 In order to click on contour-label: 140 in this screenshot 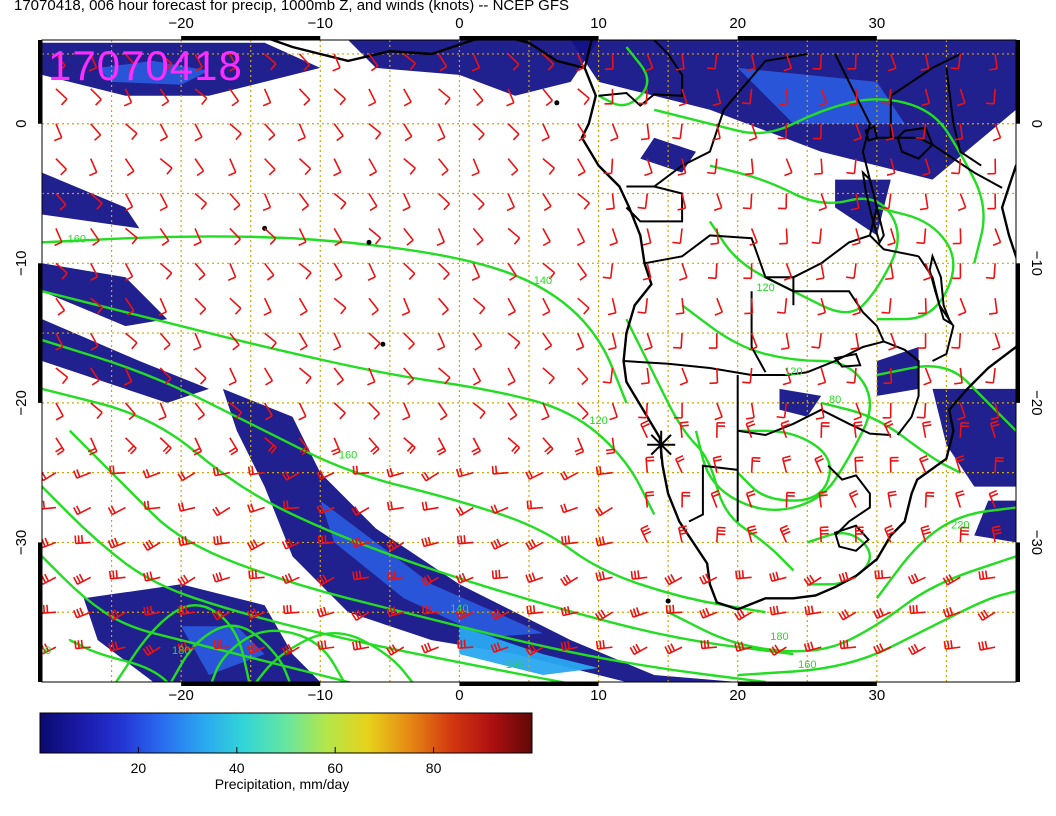, I will do `click(543, 281)`.